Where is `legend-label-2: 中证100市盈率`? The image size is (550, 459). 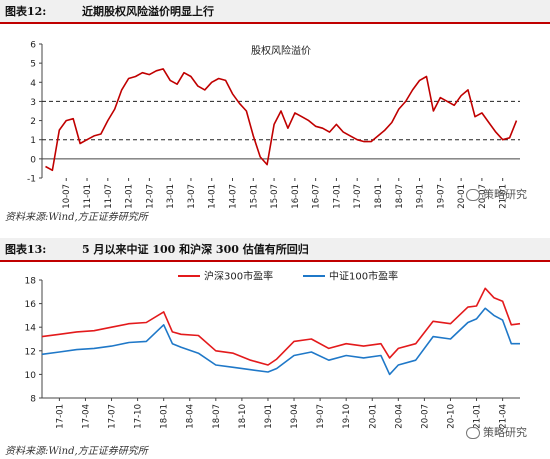
legend-label-2: 中证100市盈率 is located at coordinates (363, 276).